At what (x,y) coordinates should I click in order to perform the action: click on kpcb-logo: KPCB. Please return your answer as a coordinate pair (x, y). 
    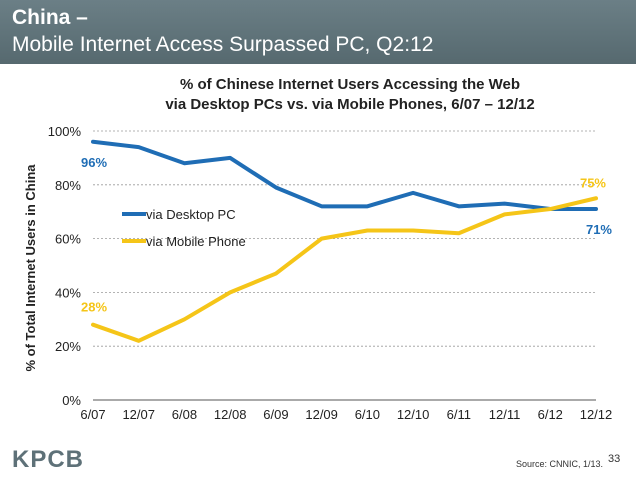
    Looking at the image, I should click on (48, 459).